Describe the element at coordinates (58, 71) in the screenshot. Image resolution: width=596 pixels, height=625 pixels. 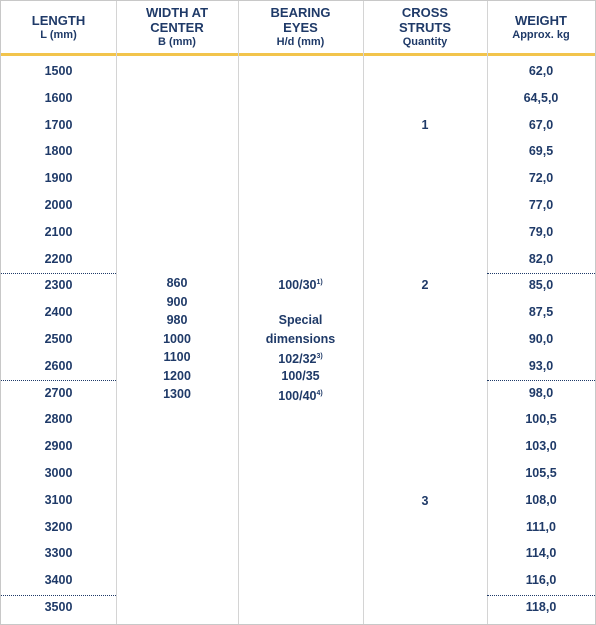
I see `length-cell: 1500` at that location.